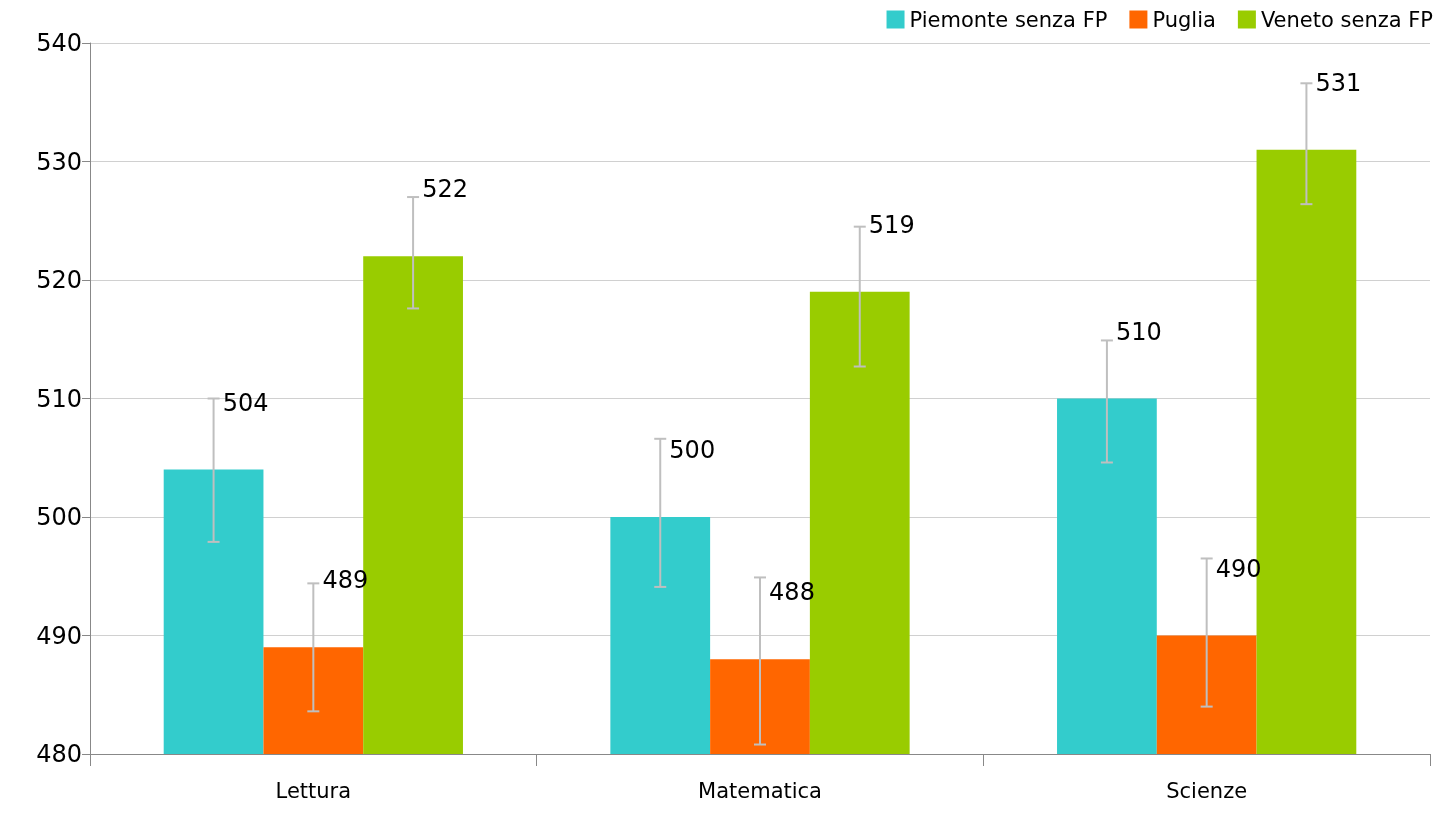  I want to click on data-label: 504, so click(245, 402).